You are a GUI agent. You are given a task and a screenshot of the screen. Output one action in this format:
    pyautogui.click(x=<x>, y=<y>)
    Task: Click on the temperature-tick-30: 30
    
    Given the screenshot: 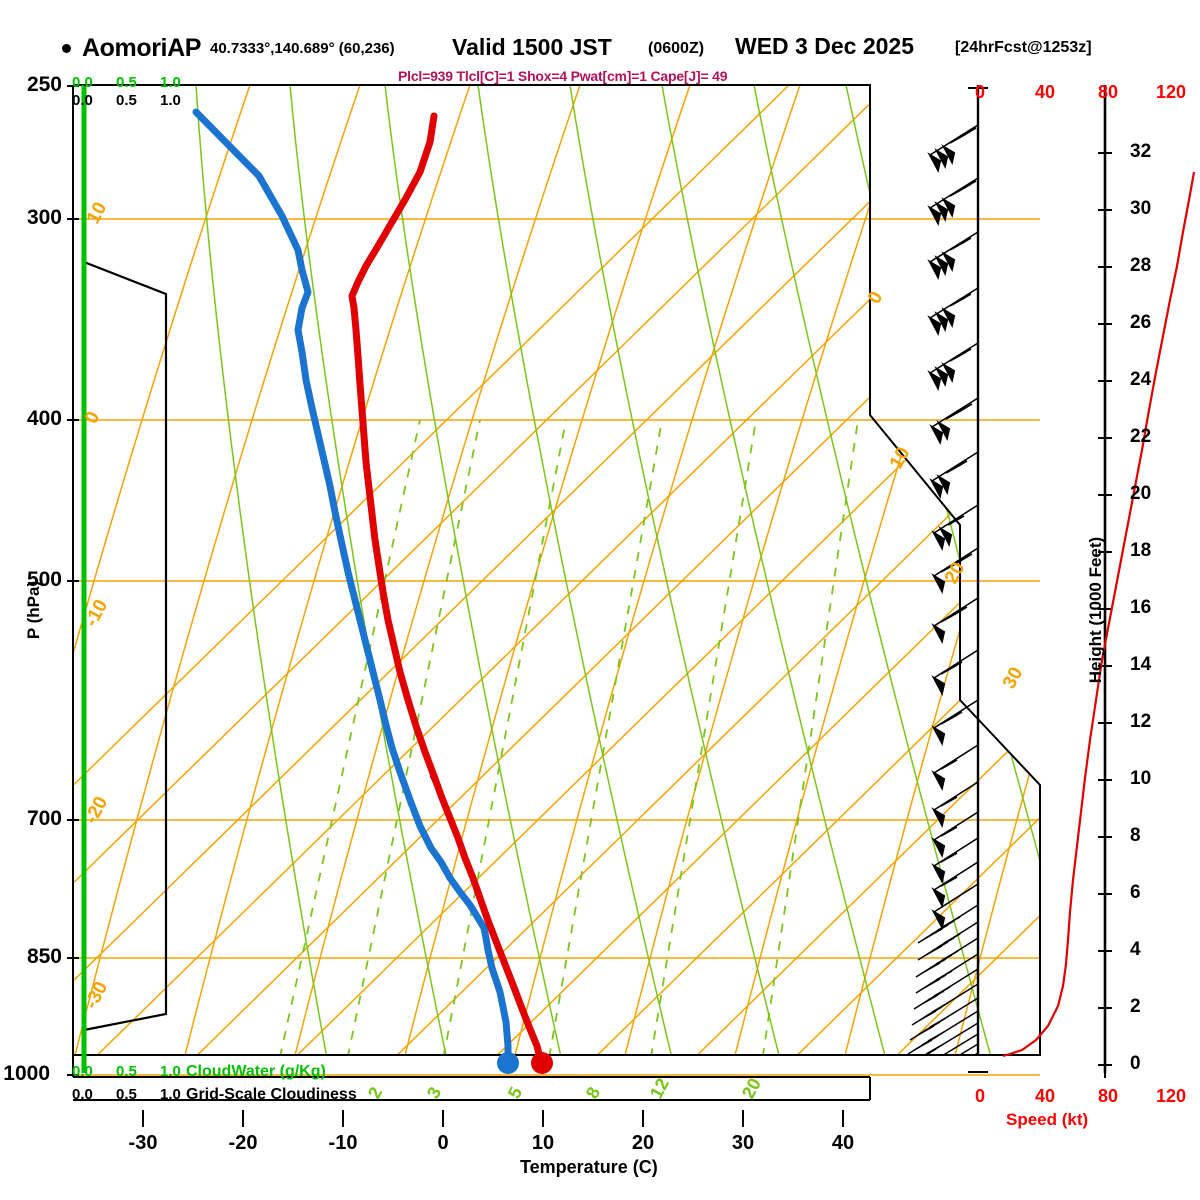 What is the action you would take?
    pyautogui.click(x=743, y=1143)
    